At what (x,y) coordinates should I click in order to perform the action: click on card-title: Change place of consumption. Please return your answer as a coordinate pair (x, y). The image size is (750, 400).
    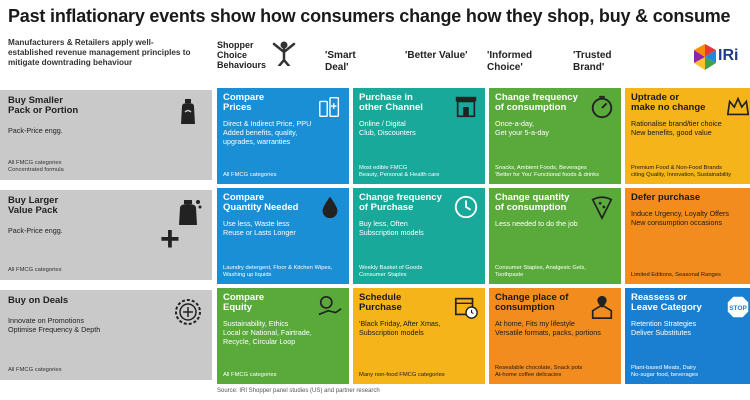
    Looking at the image, I should click on (532, 302).